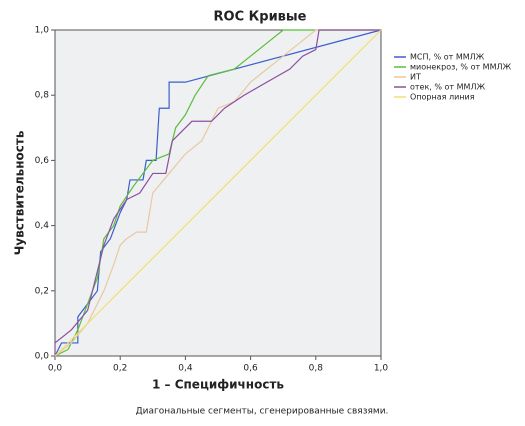 The image size is (525, 426). What do you see at coordinates (120, 369) in the screenshot?
I see `x-tick-label: 0,2` at bounding box center [120, 369].